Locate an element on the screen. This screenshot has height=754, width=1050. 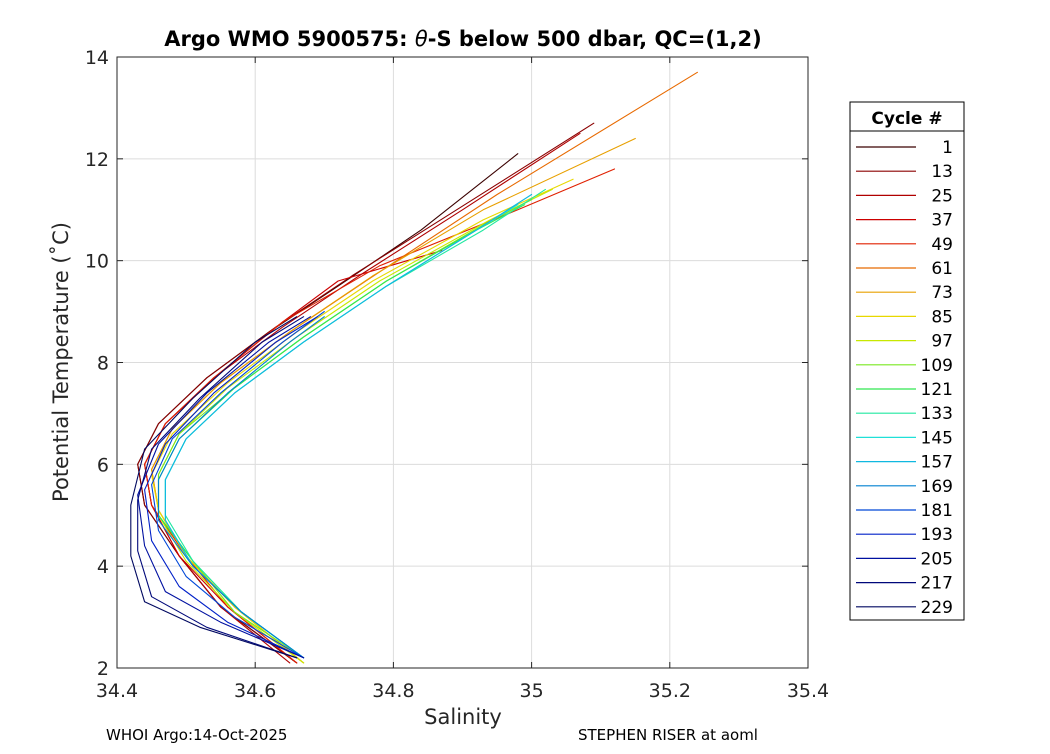
footer-right: STEPHEN RISER at aoml is located at coordinates (668, 735).